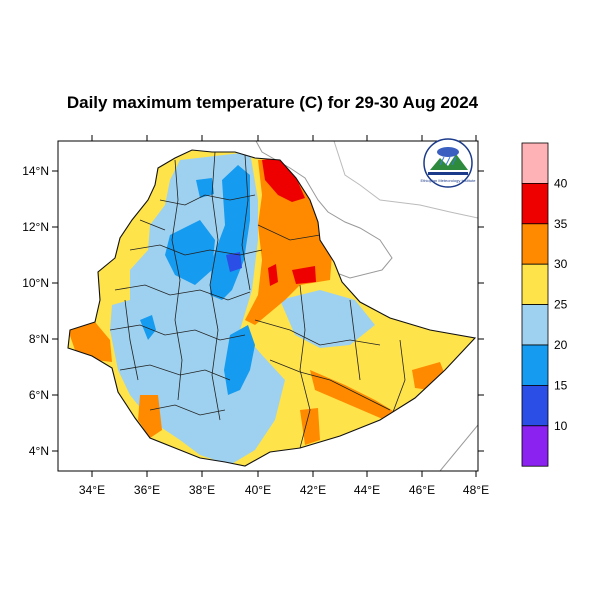 This screenshot has height=600, width=600. I want to click on colorbar-label: 35, so click(561, 224).